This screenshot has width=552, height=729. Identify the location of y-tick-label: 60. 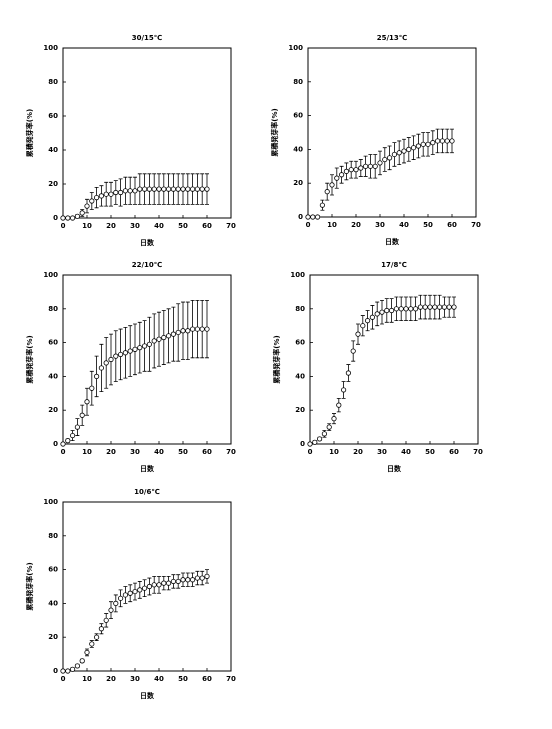
(300, 343).